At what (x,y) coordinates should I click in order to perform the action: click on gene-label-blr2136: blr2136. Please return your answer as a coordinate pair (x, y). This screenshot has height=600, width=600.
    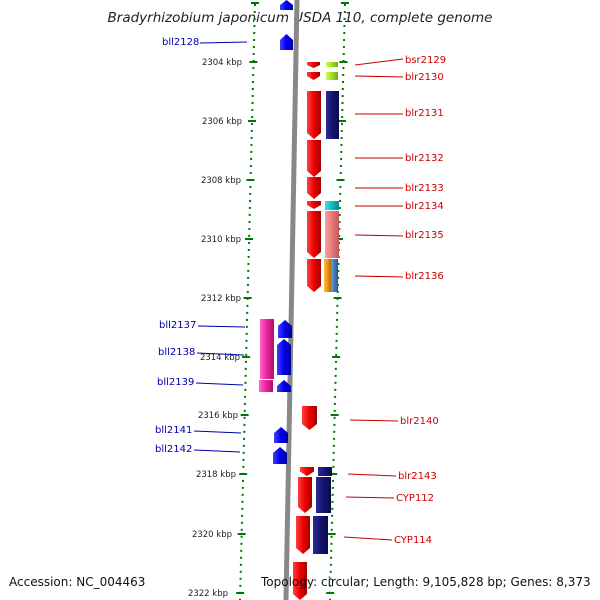
    Looking at the image, I should click on (424, 276).